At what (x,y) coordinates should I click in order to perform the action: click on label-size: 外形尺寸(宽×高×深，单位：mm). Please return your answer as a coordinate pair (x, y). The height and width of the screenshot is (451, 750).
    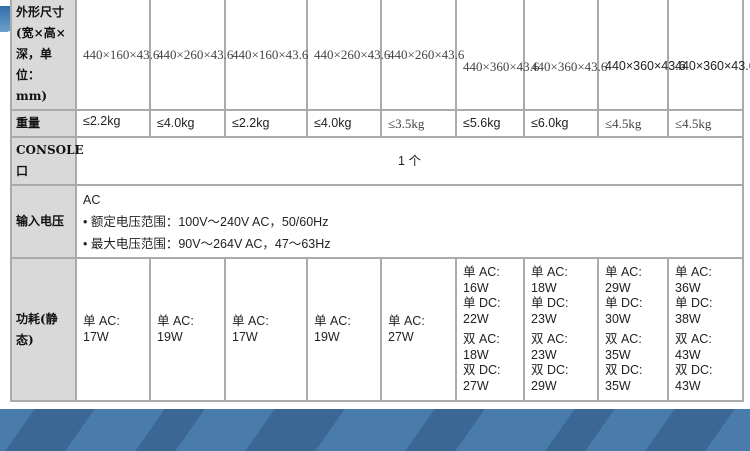
    Looking at the image, I should click on (43, 55).